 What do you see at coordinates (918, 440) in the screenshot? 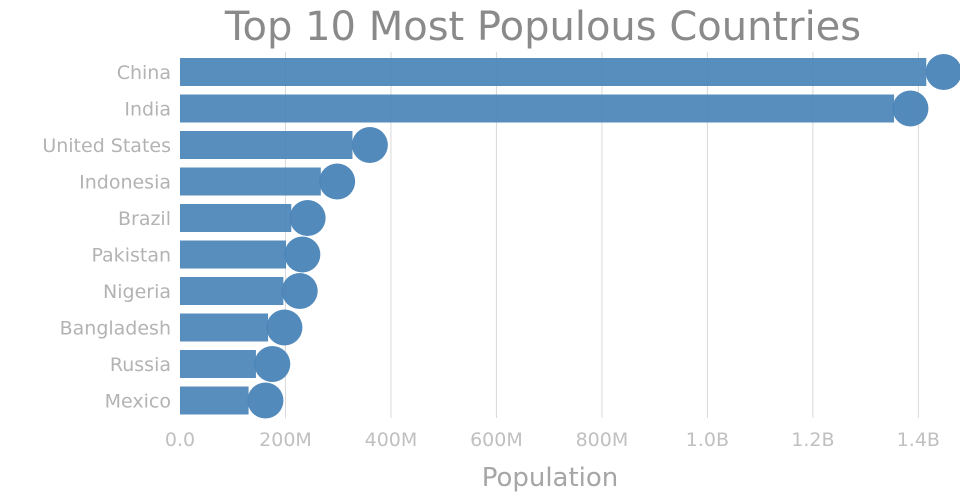
I see `x-tick-label: 1.4B` at bounding box center [918, 440].